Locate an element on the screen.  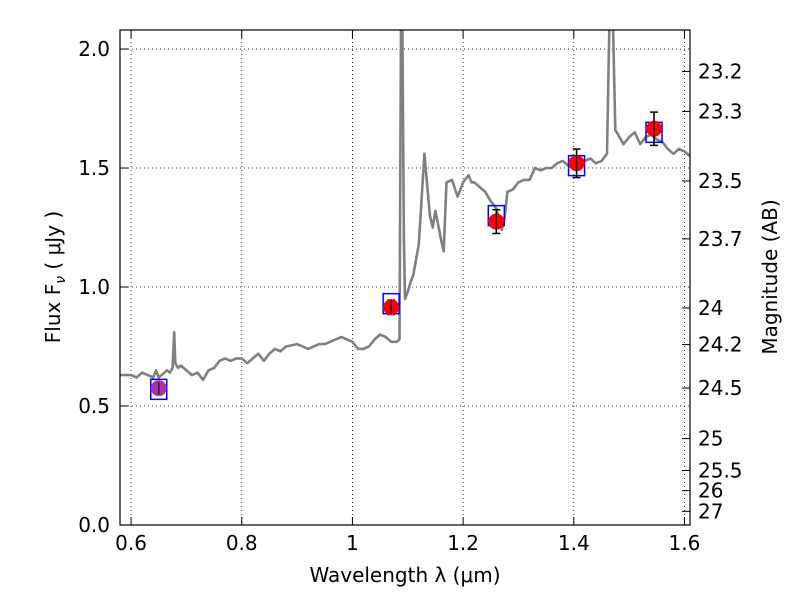
model-photometry-square is located at coordinates (158, 389).